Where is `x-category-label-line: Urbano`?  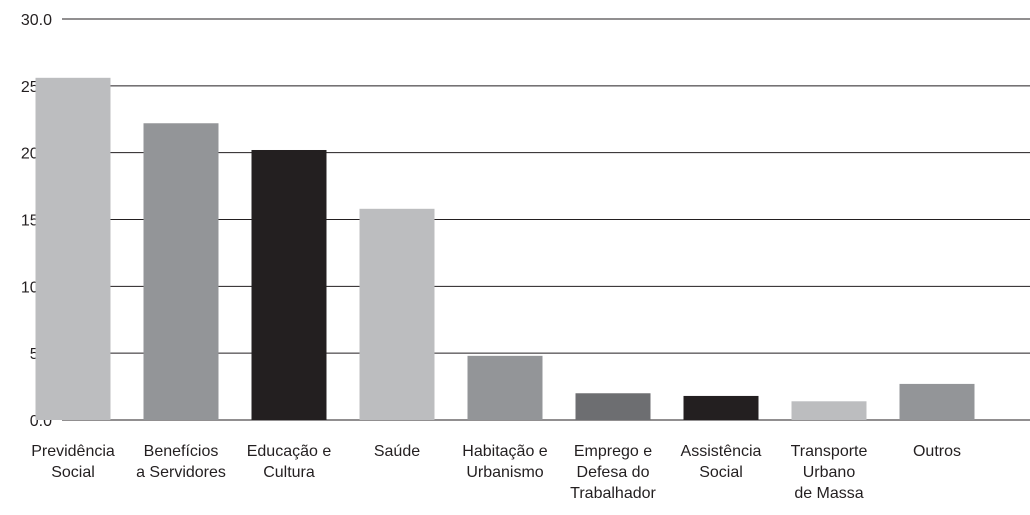 x-category-label-line: Urbano is located at coordinates (829, 472).